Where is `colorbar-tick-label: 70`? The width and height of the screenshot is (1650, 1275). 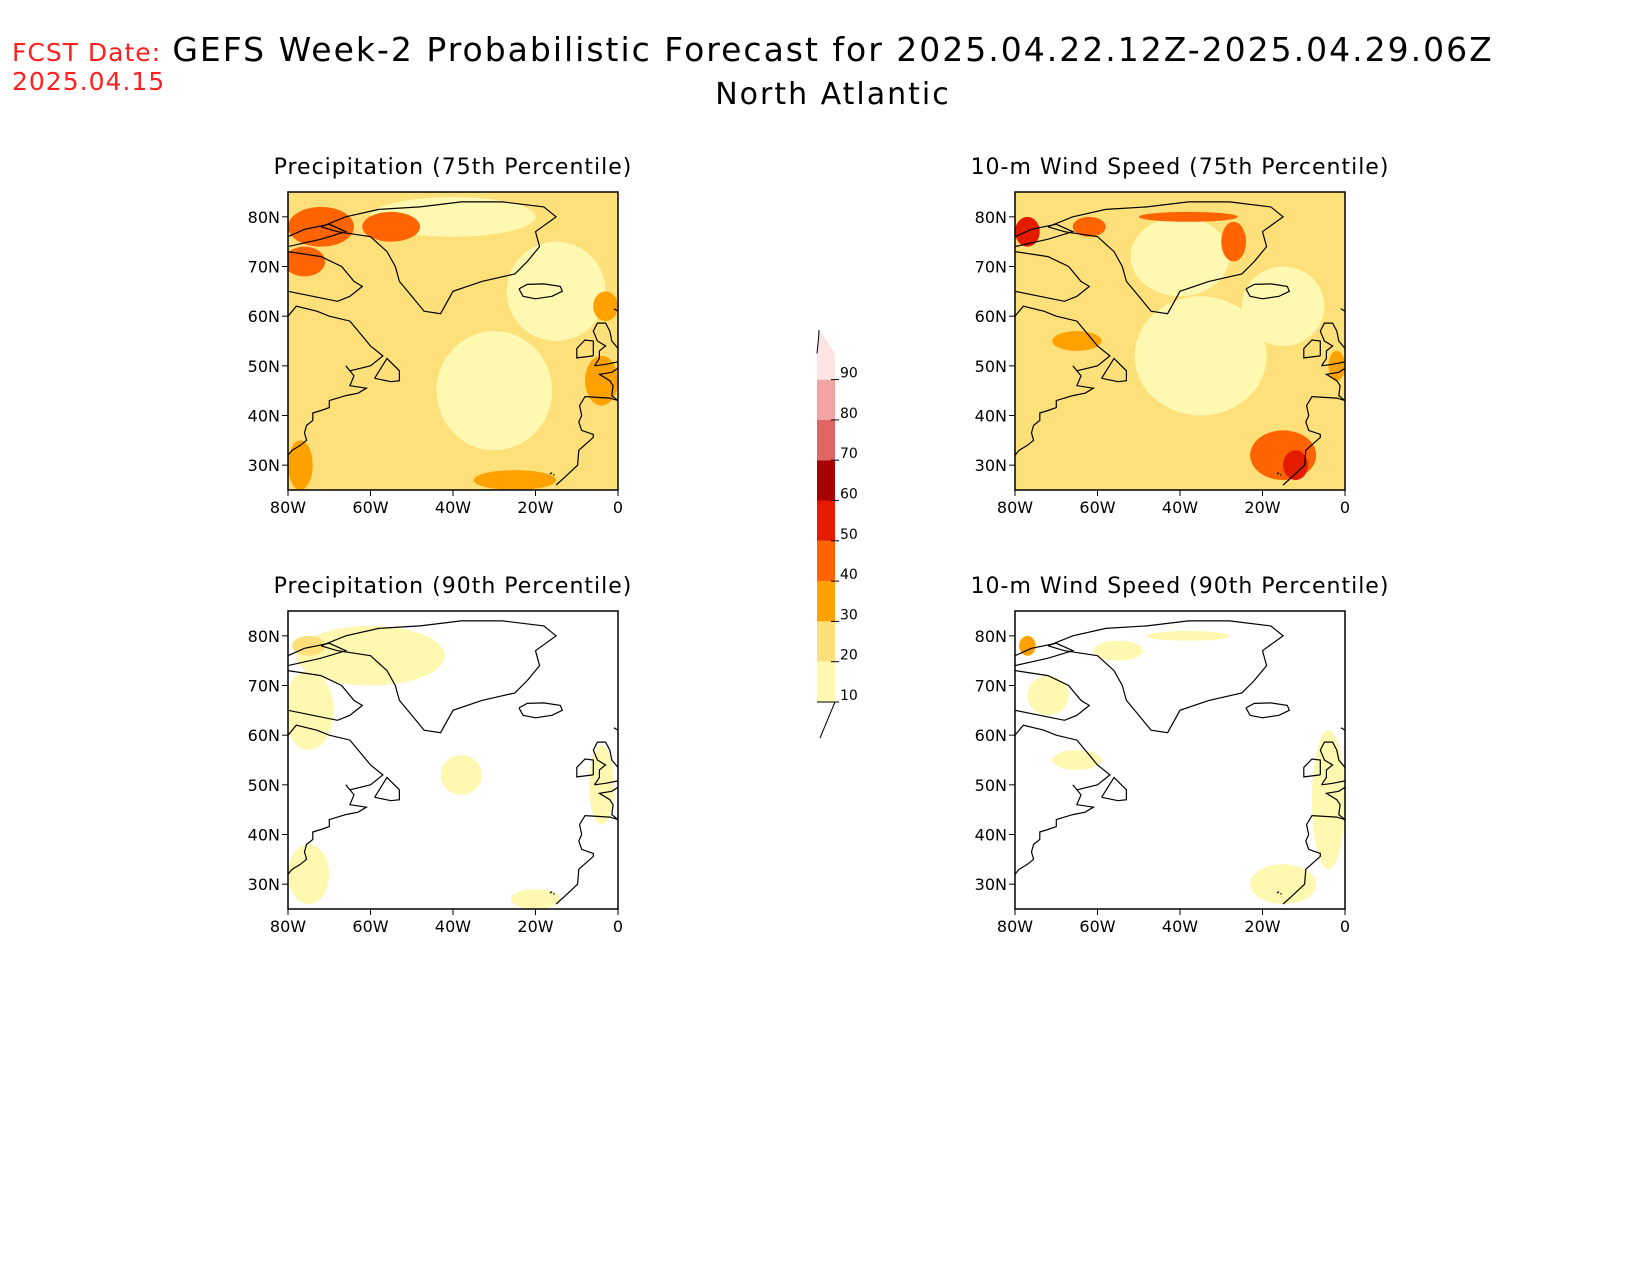
colorbar-tick-label: 70 is located at coordinates (849, 454).